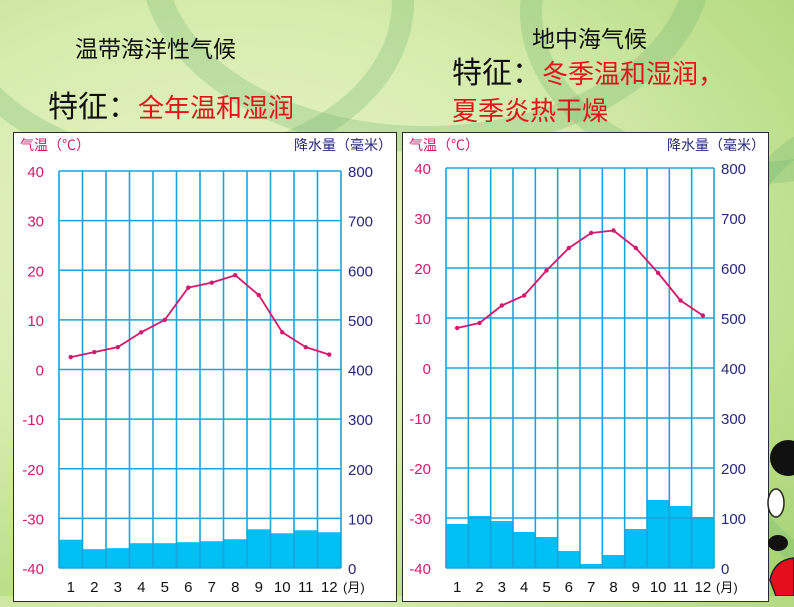  I want to click on temp-tick-label: 10, so click(35, 321).